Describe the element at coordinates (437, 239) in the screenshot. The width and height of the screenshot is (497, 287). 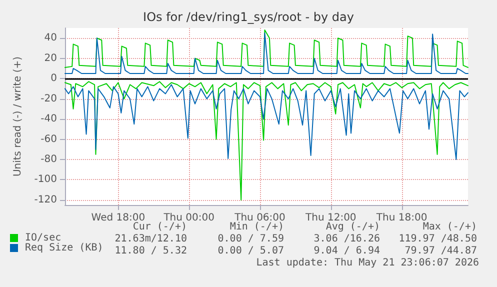
I see `text: 119.97 /48.50` at that location.